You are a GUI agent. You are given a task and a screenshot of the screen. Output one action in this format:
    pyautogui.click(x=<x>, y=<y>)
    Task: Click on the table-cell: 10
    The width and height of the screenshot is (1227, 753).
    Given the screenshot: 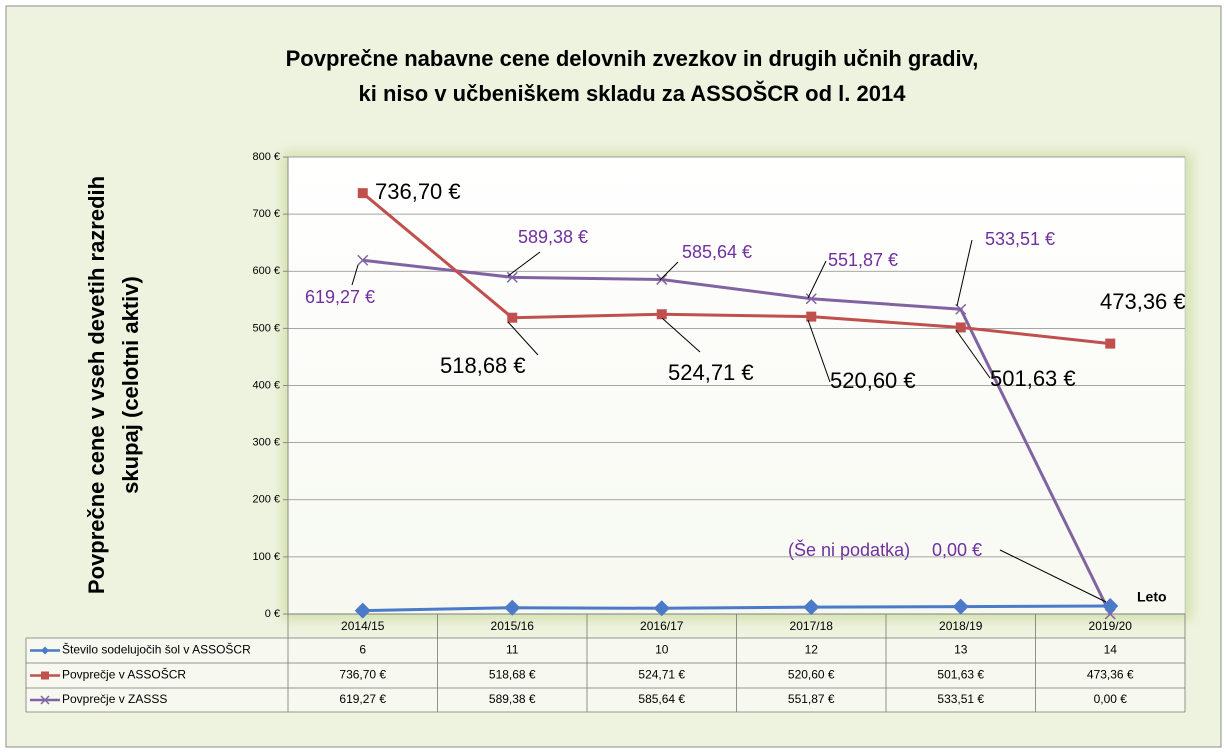 What is the action you would take?
    pyautogui.click(x=662, y=650)
    